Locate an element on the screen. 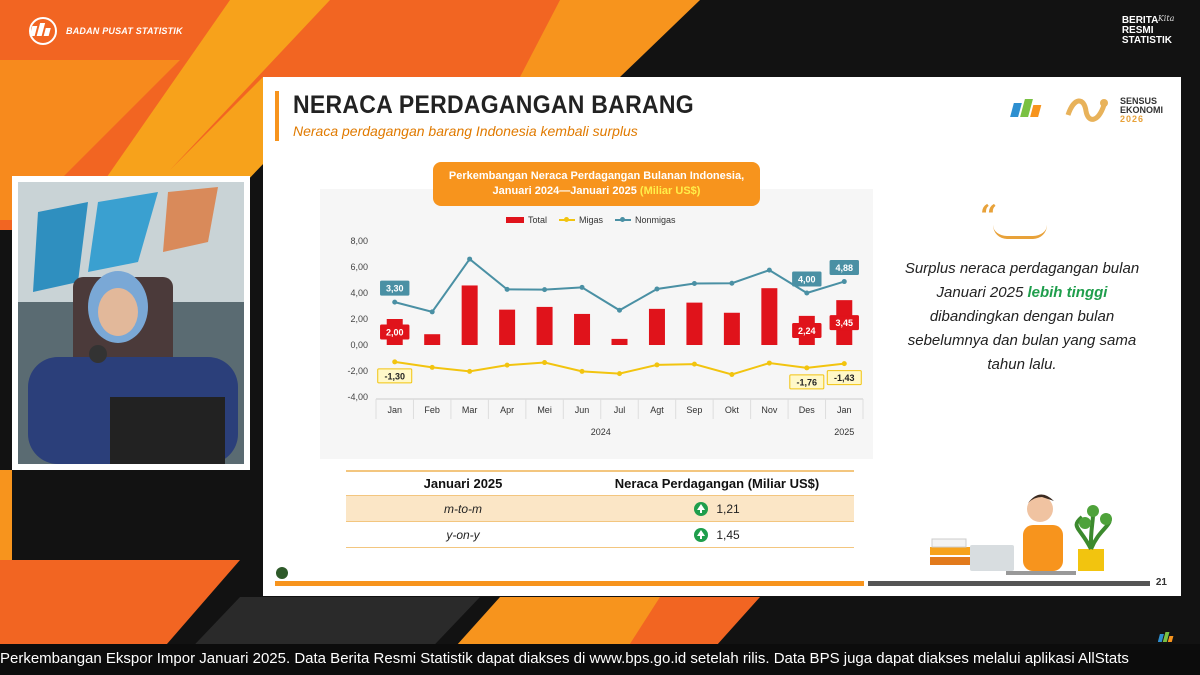 The width and height of the screenshot is (1200, 675). data-label: 2,24 is located at coordinates (807, 331).